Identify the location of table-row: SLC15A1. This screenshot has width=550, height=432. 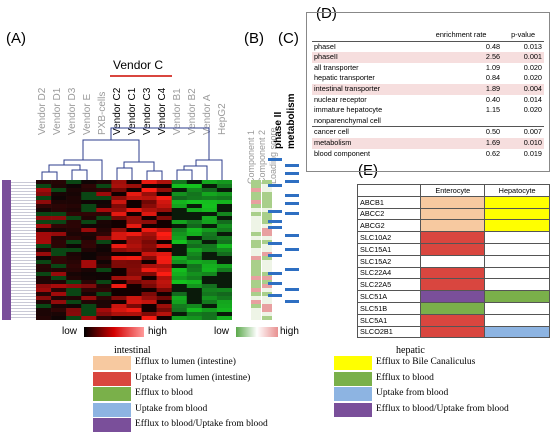
(453, 249).